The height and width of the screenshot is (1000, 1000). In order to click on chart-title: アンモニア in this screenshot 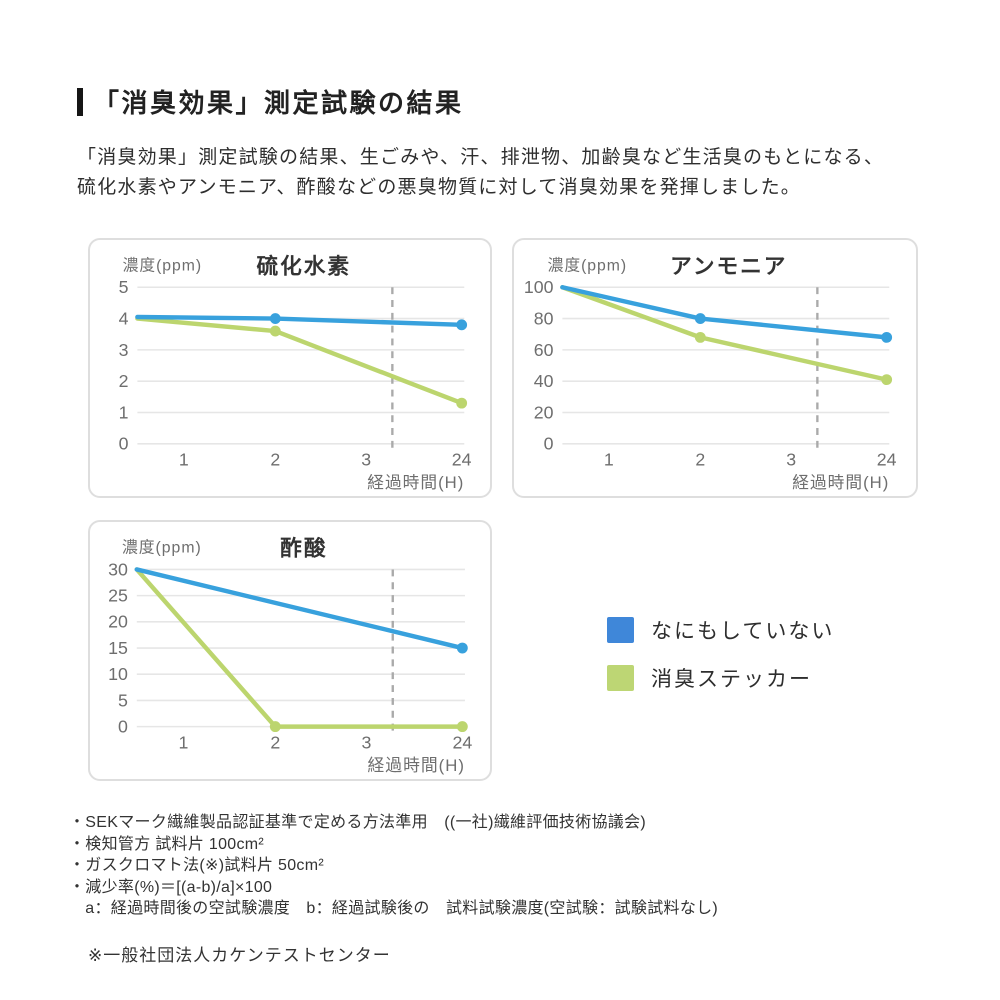, I will do `click(728, 265)`.